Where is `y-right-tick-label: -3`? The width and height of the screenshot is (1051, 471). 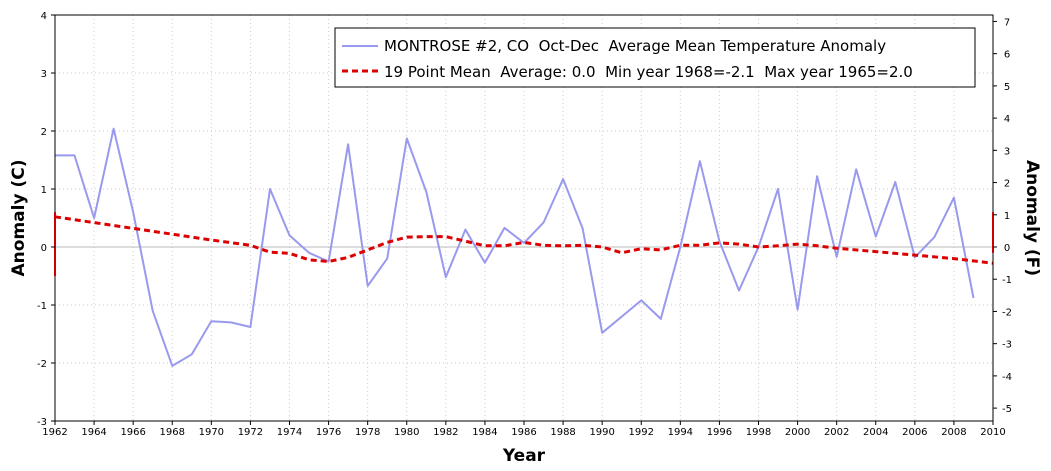 y-right-tick-label: -3 is located at coordinates (1007, 345).